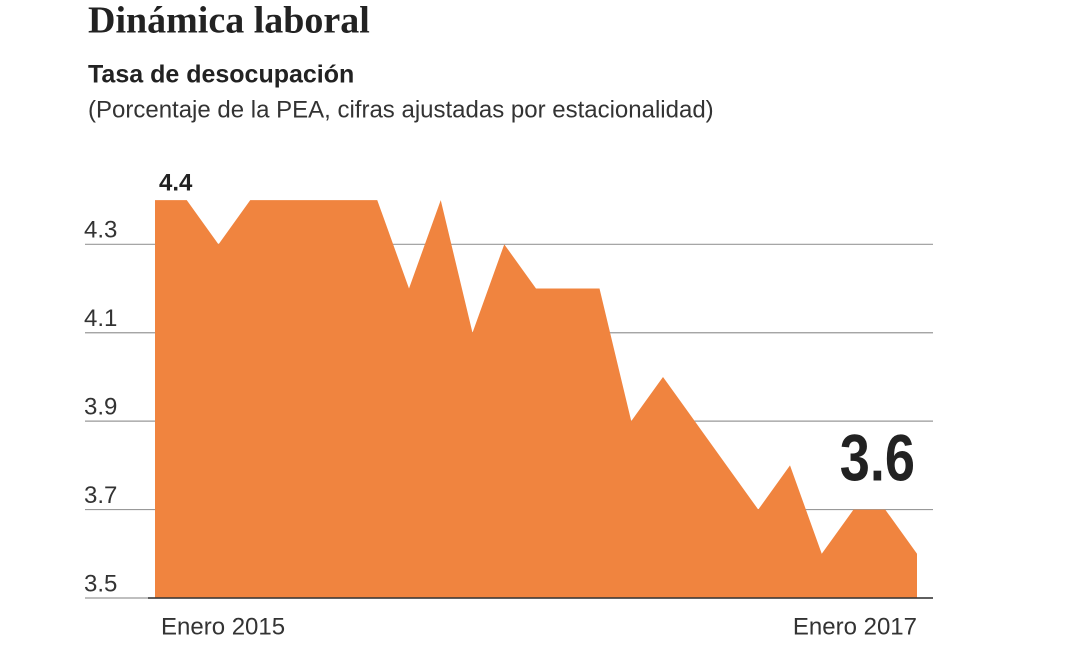 The height and width of the screenshot is (666, 1081). Describe the element at coordinates (223, 626) in the screenshot. I see `x-tick-label: Enero 2015` at that location.